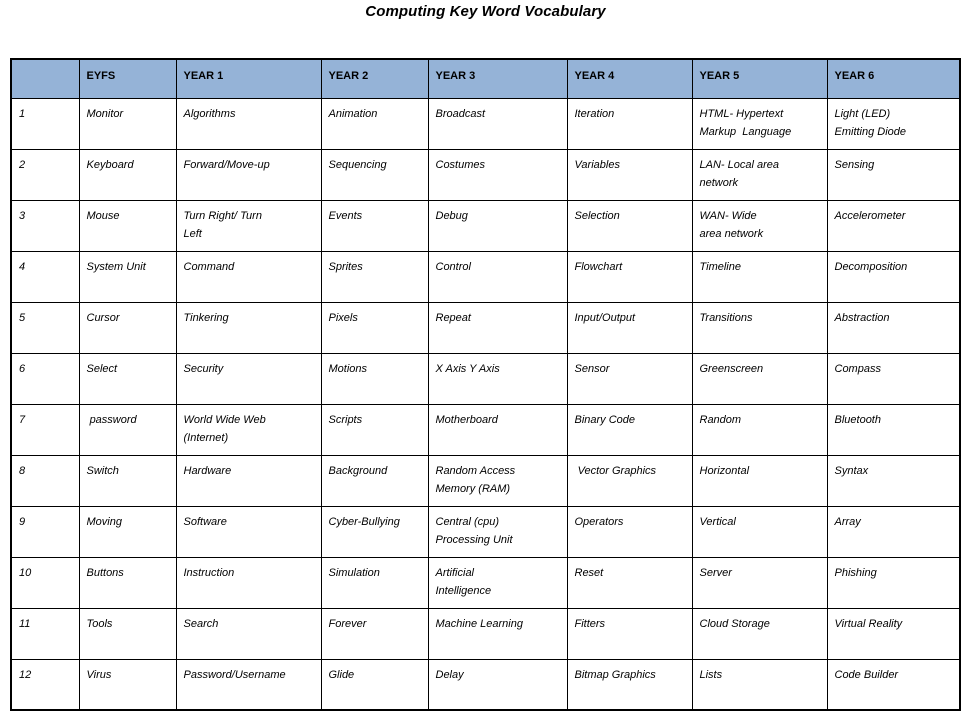  Describe the element at coordinates (248, 480) in the screenshot. I see `vocab-cell: Hardware` at that location.